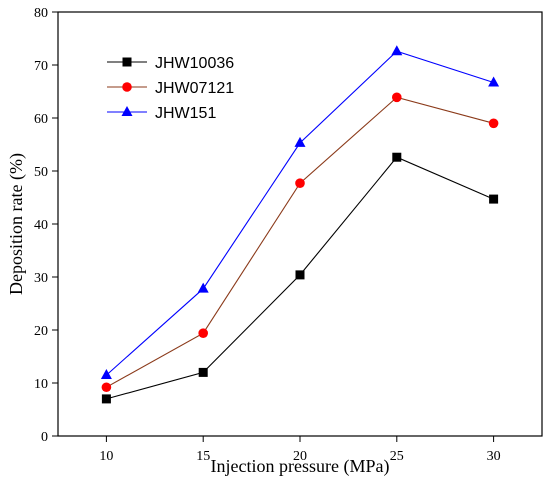 The height and width of the screenshot is (483, 550). I want to click on y-tick-label: 50, so click(41, 172).